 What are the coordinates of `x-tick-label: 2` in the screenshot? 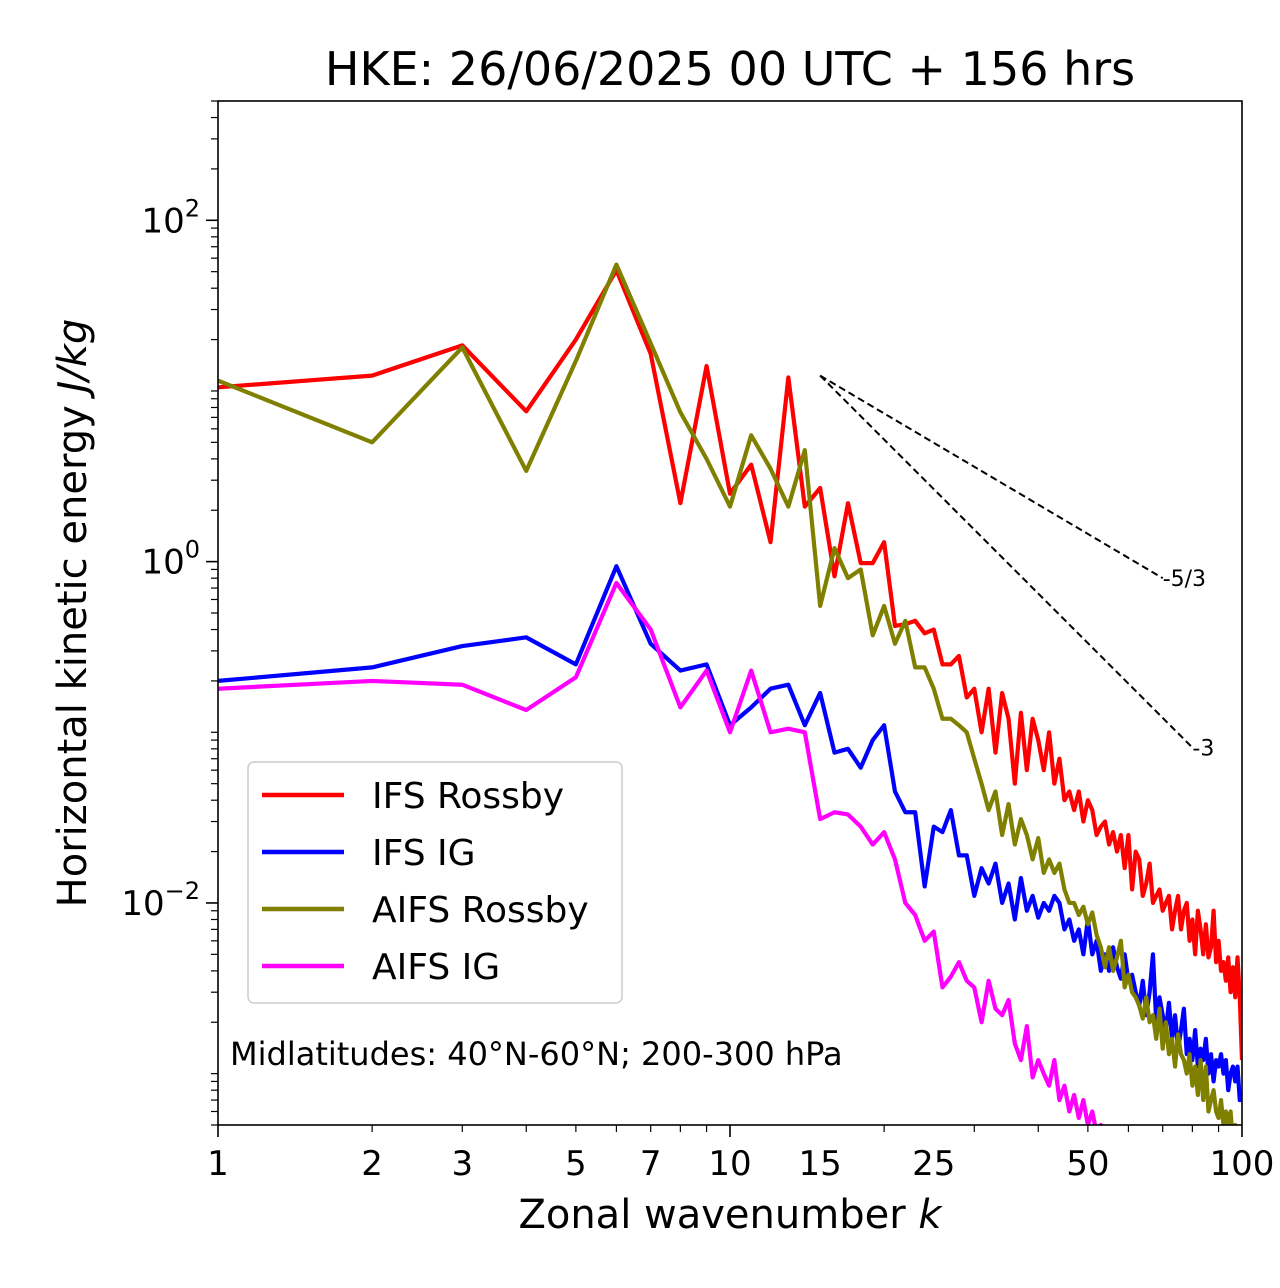 It's located at (372, 1164).